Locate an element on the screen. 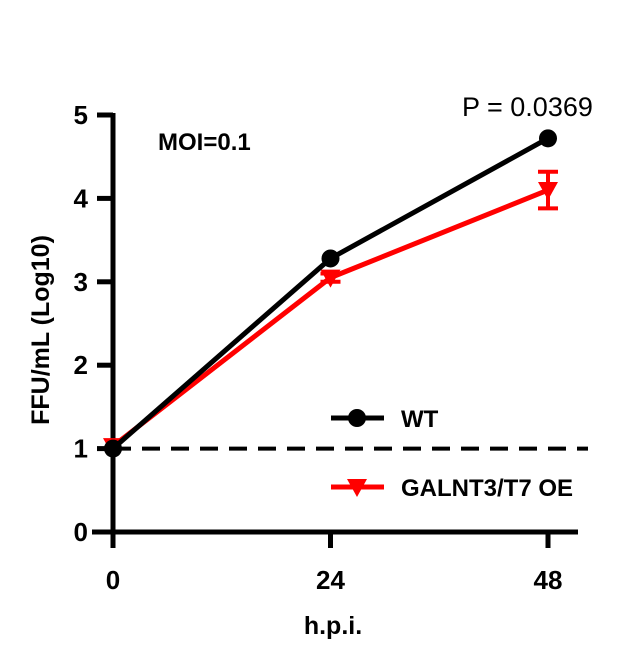  x-tick-label: 48 is located at coordinates (548, 580).